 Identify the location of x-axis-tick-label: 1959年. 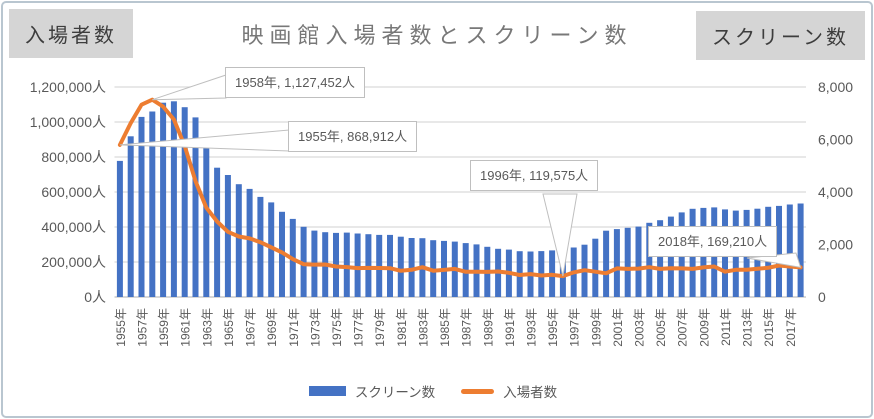
(164, 327).